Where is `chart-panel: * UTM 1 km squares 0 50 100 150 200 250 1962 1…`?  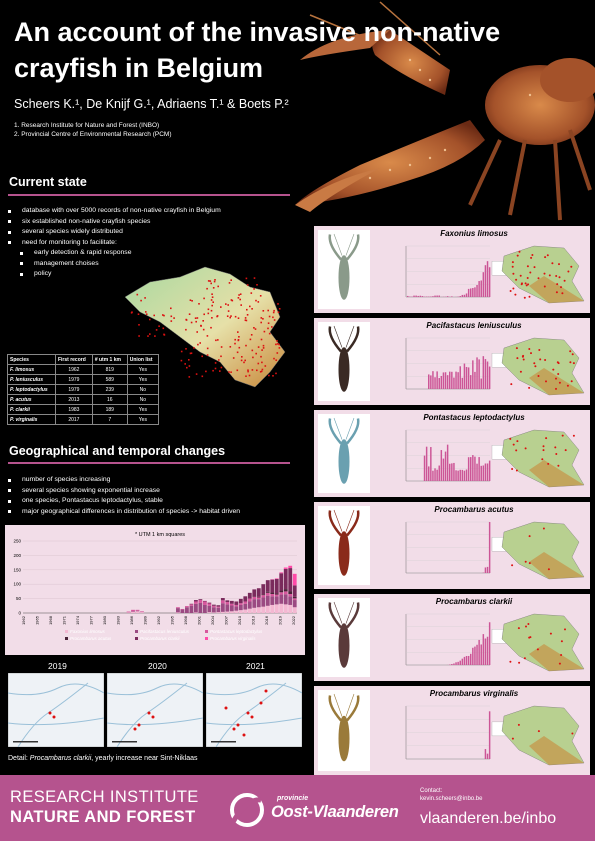 chart-panel: * UTM 1 km squares 0 50 100 150 200 250 1962 1… is located at coordinates (155, 590).